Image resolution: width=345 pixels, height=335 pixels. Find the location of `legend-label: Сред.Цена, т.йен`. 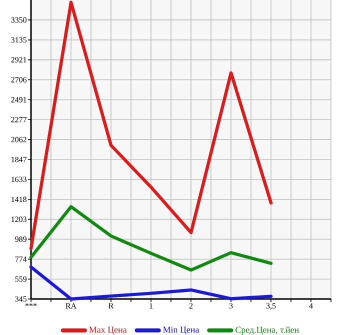

legend-label: Сред.Цена, т.йен is located at coordinates (267, 330).